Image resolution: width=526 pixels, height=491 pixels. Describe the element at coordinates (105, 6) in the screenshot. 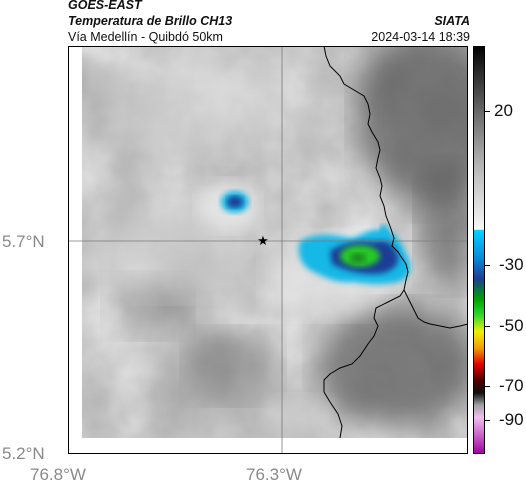

I see `satellite-title: GOES-EAST` at that location.